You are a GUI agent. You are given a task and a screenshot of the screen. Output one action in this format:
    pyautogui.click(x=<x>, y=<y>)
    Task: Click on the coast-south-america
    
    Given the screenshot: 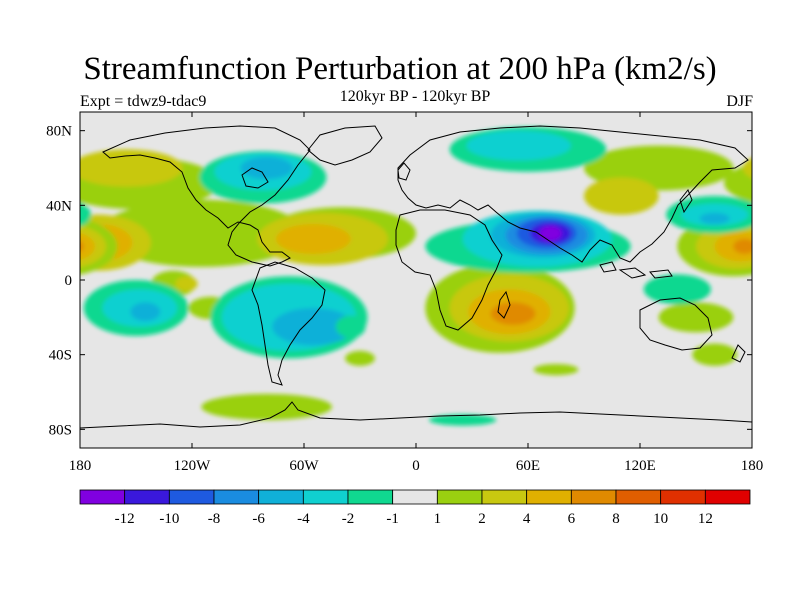 What is the action you would take?
    pyautogui.click(x=288, y=323)
    